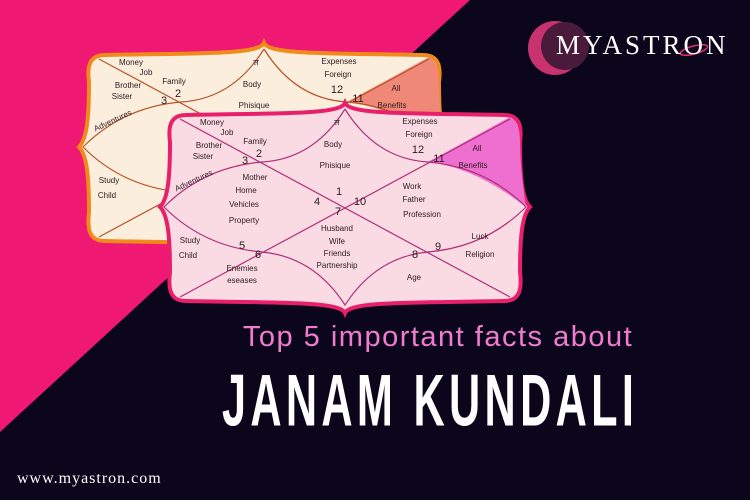 The image size is (750, 500). What do you see at coordinates (244, 204) in the screenshot?
I see `house-label: Vehicles` at bounding box center [244, 204].